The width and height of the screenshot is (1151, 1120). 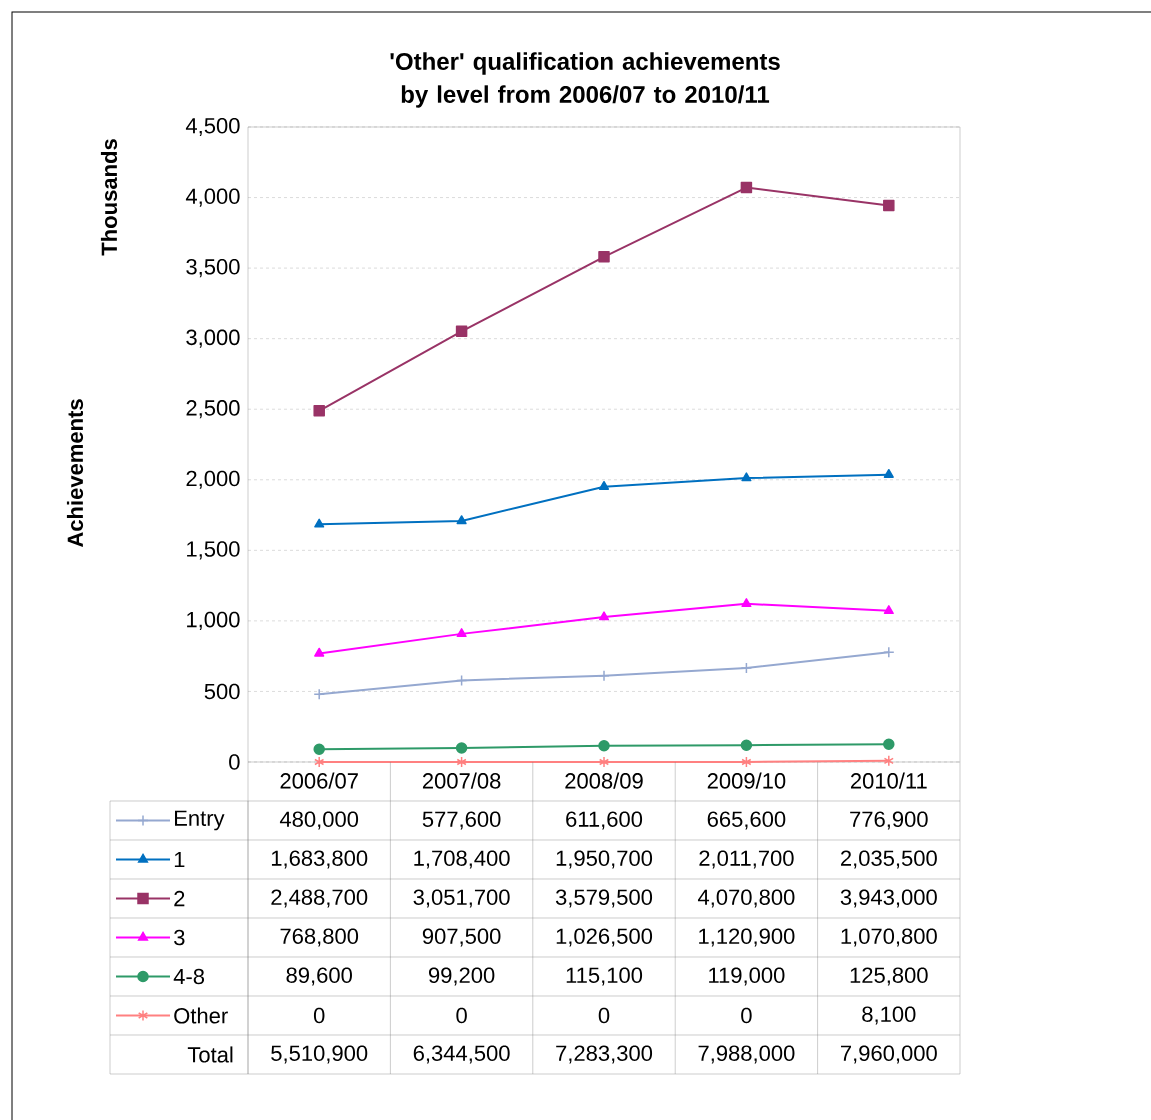 I want to click on legend-label: 3, so click(x=179, y=937).